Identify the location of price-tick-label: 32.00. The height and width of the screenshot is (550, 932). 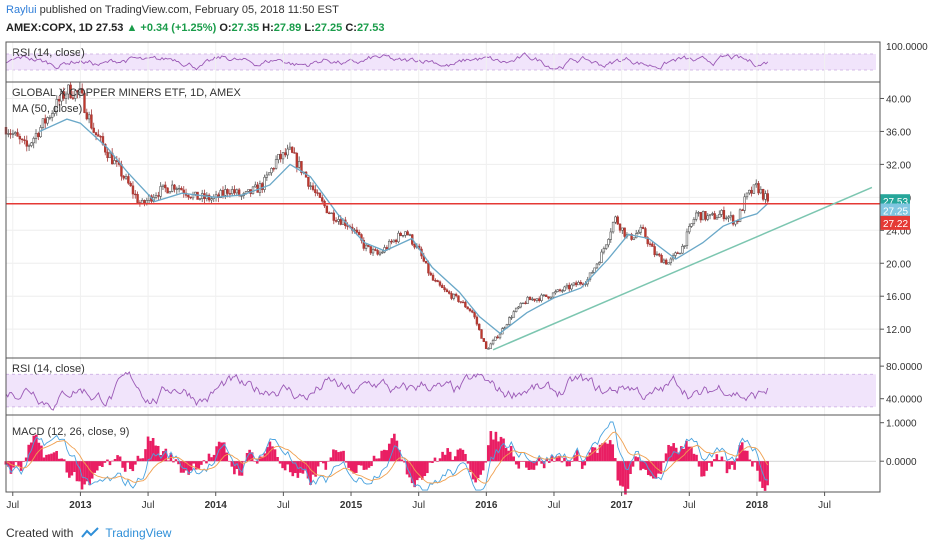
(898, 165).